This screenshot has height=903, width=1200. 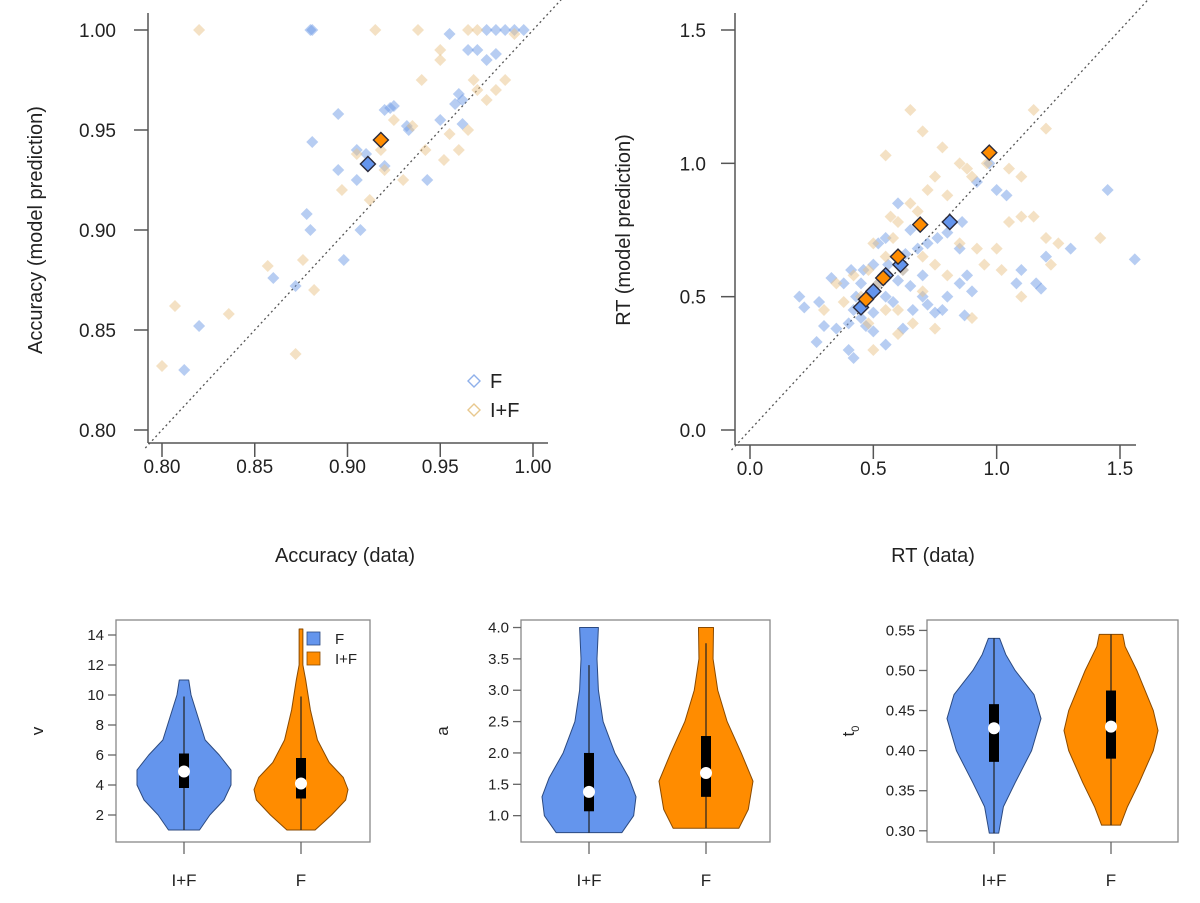 I want to click on x-tick-label: 1.00, so click(x=533, y=467).